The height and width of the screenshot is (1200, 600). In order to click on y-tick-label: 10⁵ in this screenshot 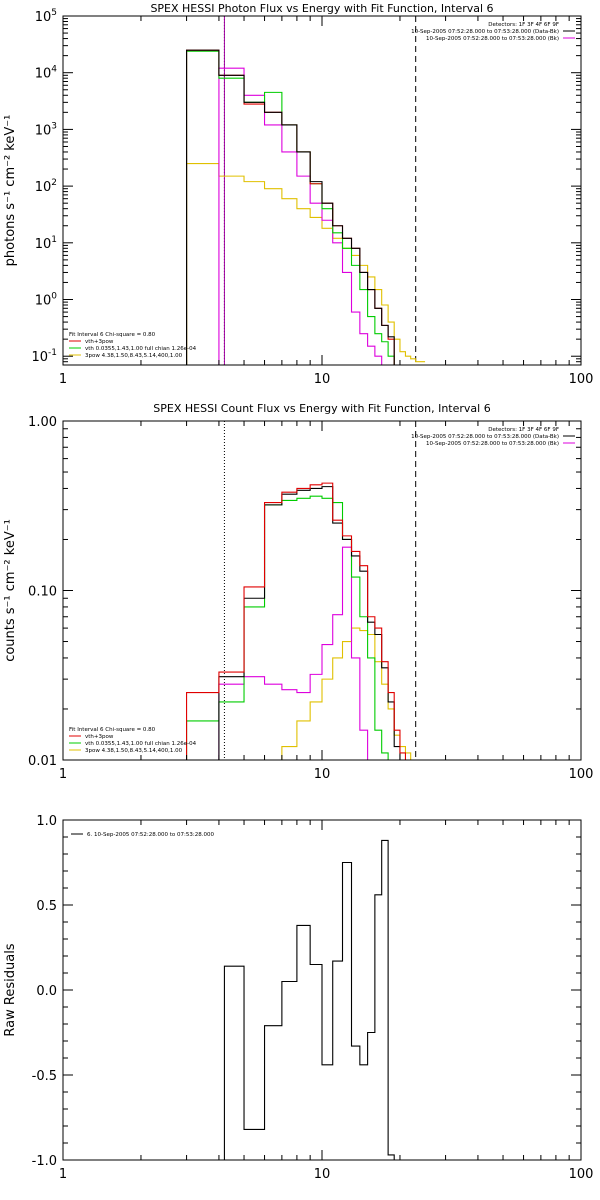, I will do `click(46, 16)`.